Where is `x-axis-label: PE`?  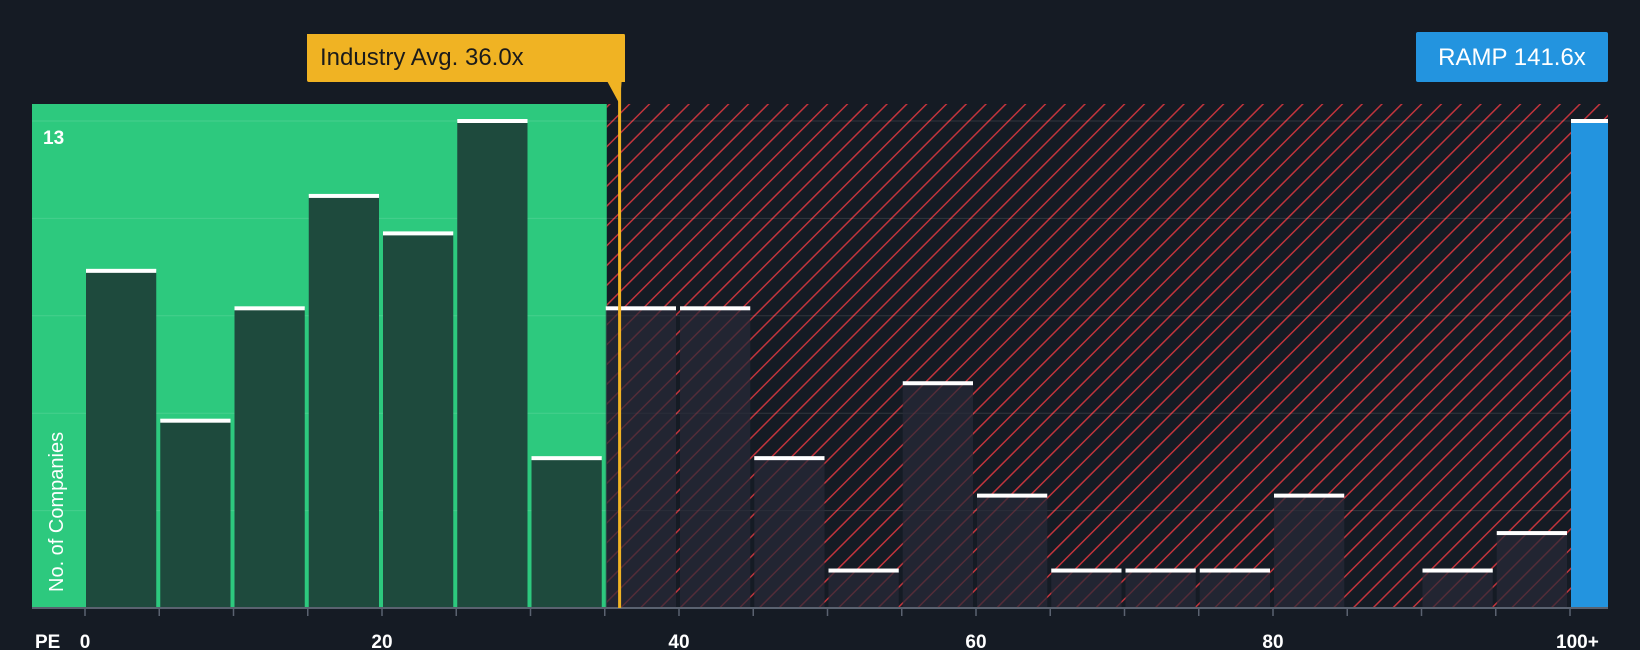 x-axis-label: PE is located at coordinates (47, 641).